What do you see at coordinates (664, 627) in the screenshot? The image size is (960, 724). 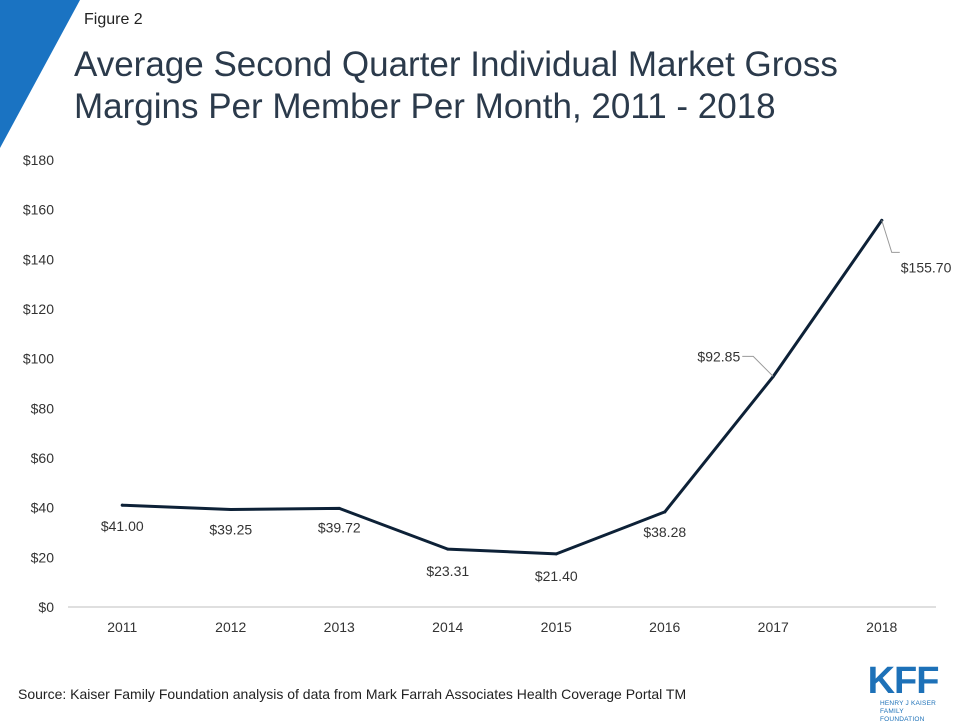 I see `x-tick-label: 2016` at bounding box center [664, 627].